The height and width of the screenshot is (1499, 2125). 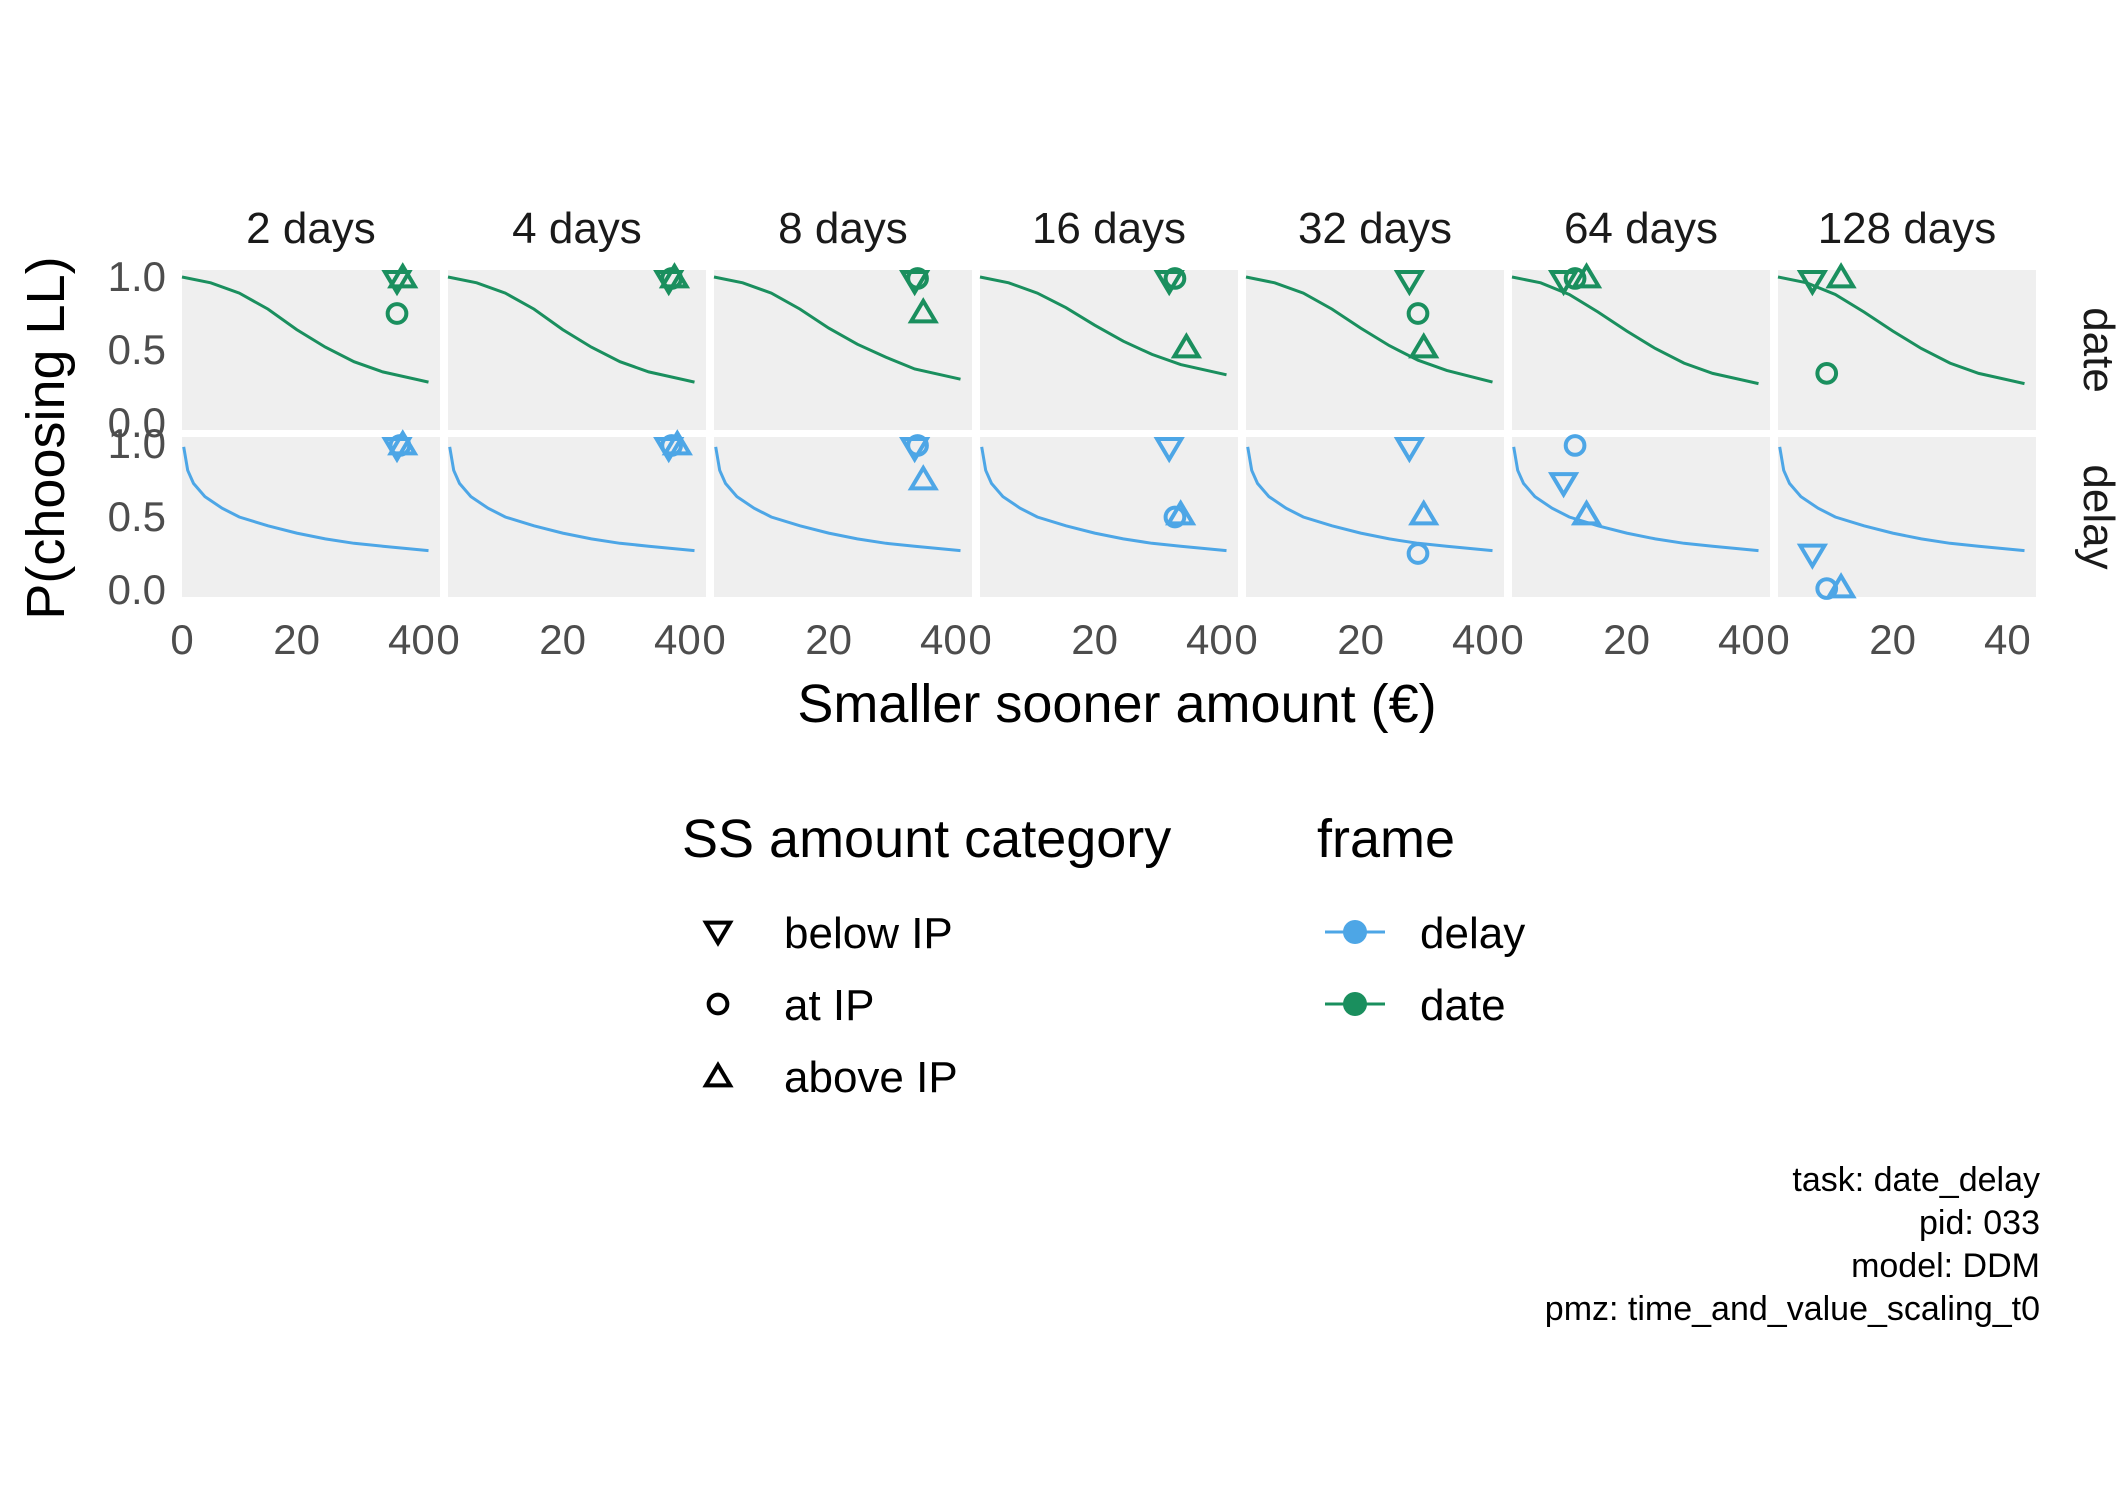 What do you see at coordinates (718, 1004) in the screenshot?
I see `legend-key-at` at bounding box center [718, 1004].